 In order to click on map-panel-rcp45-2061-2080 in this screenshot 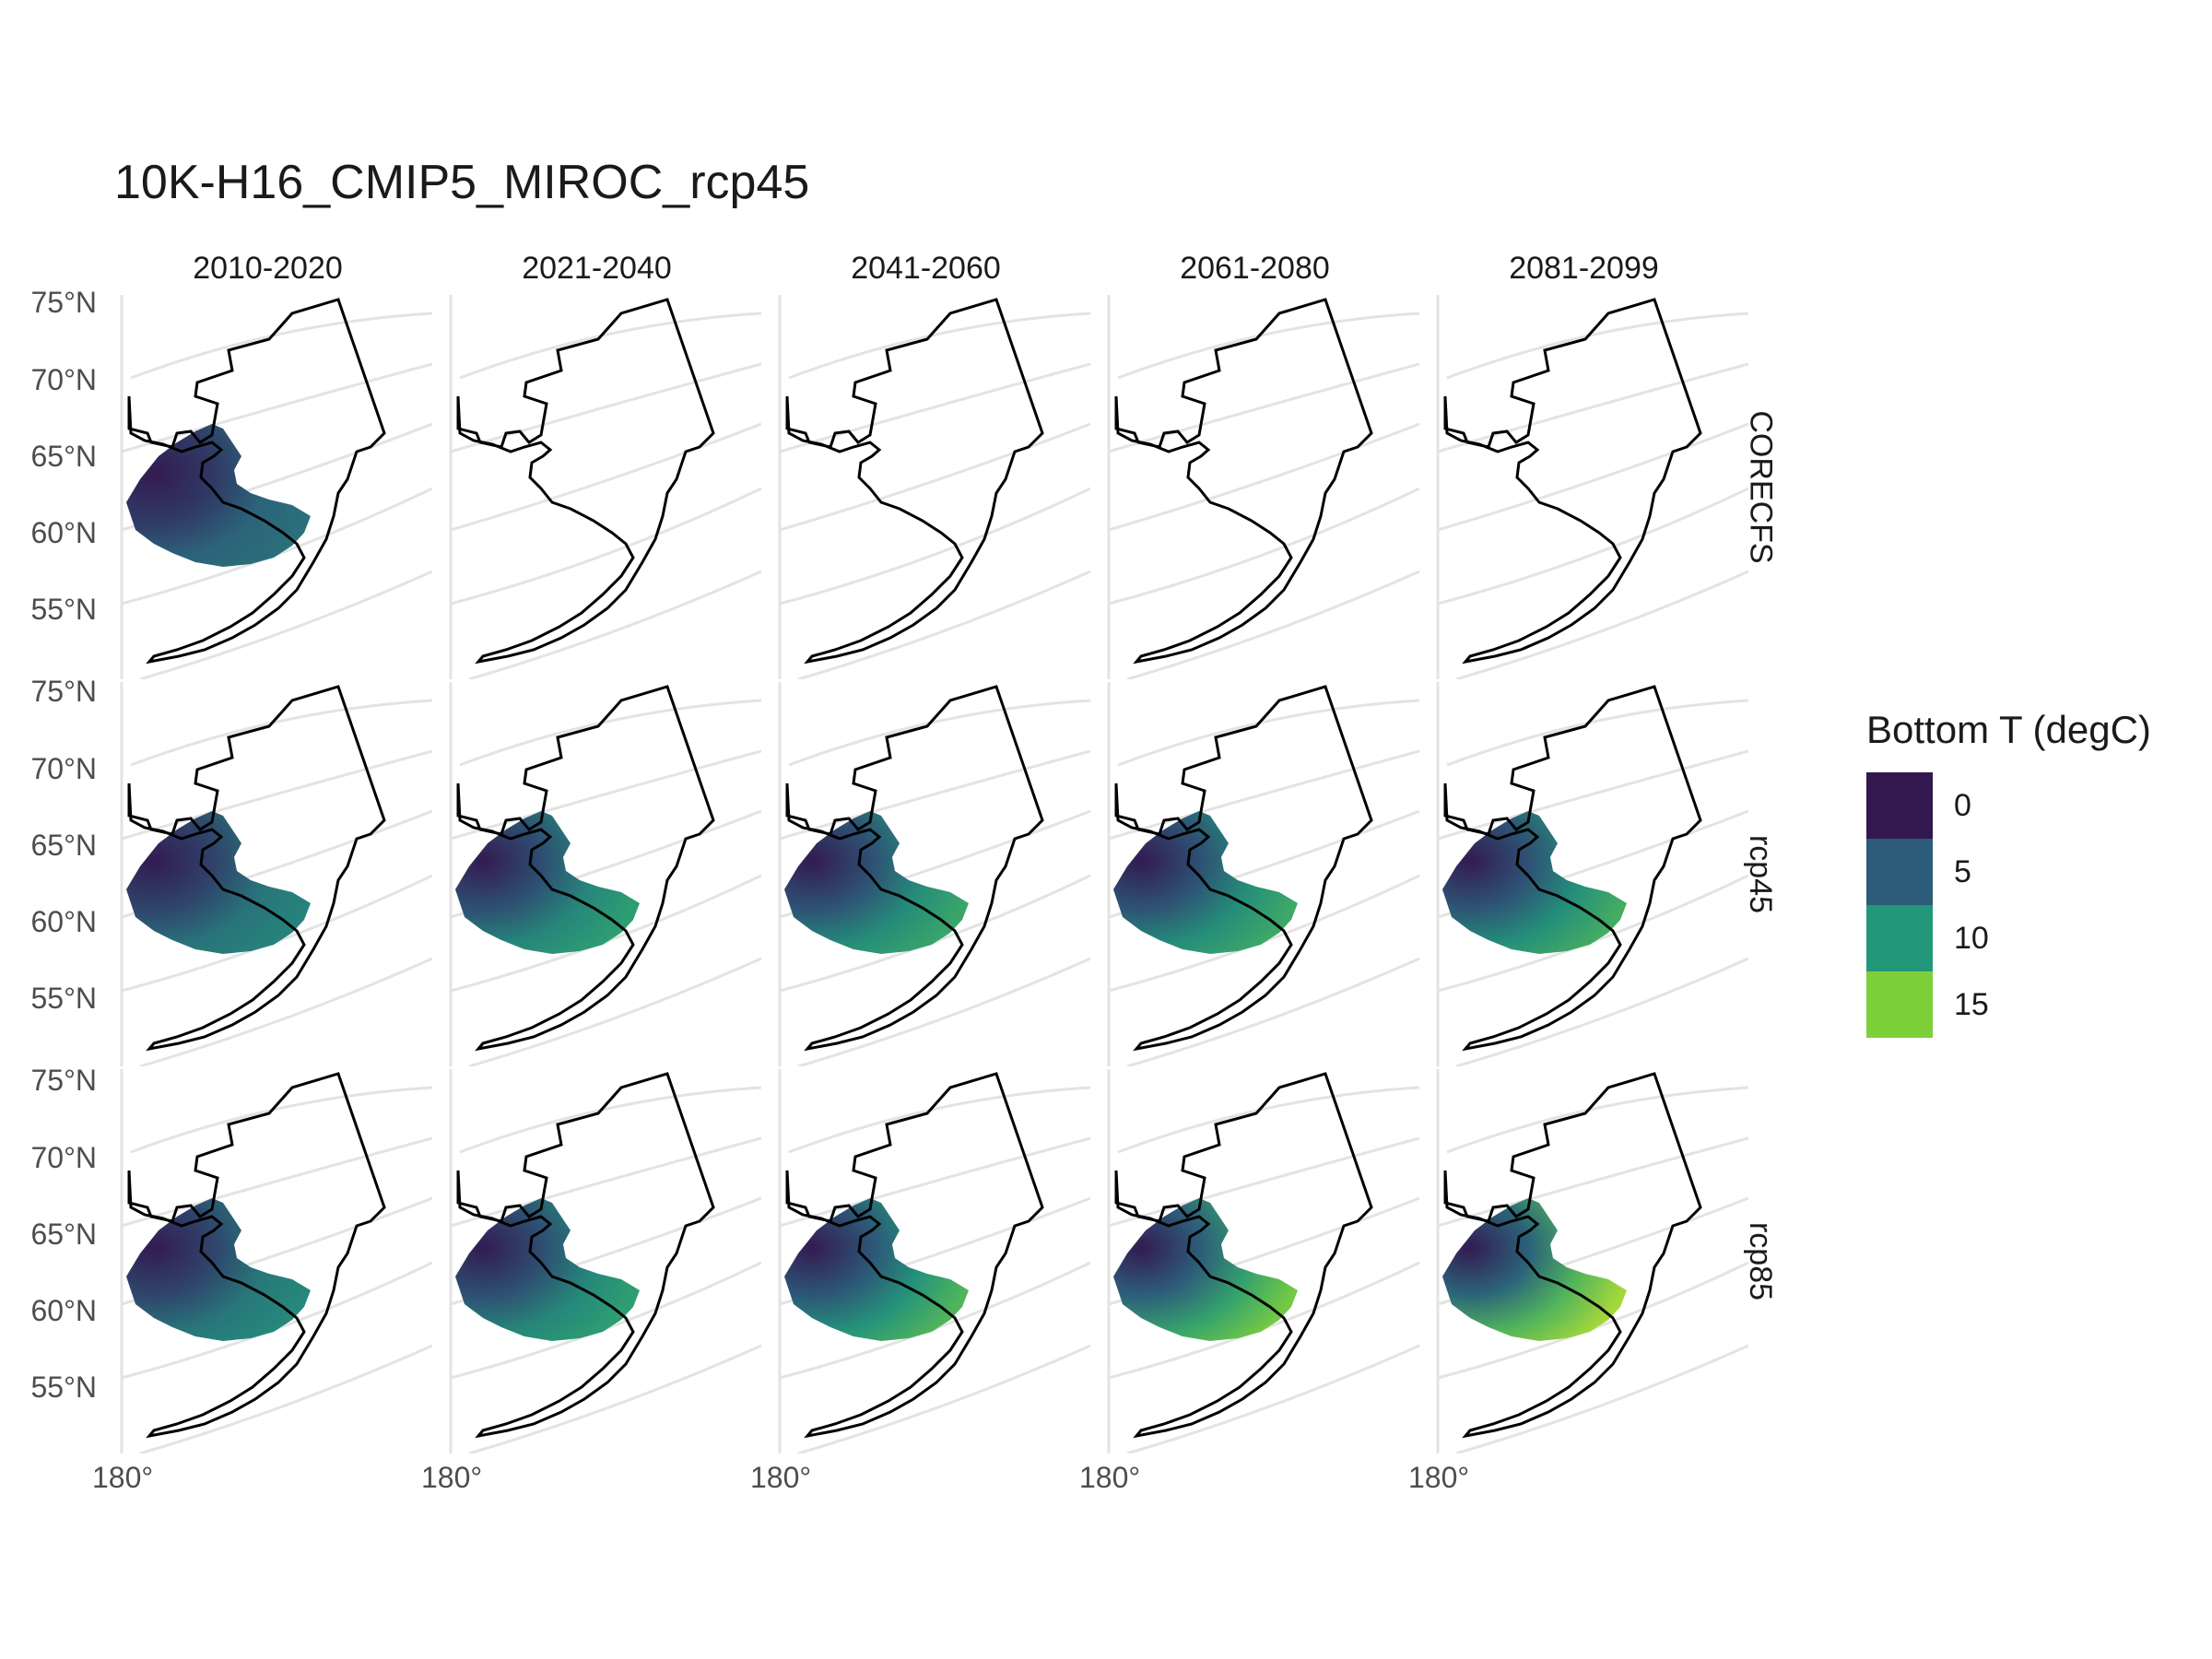, I will do `click(1255, 875)`.